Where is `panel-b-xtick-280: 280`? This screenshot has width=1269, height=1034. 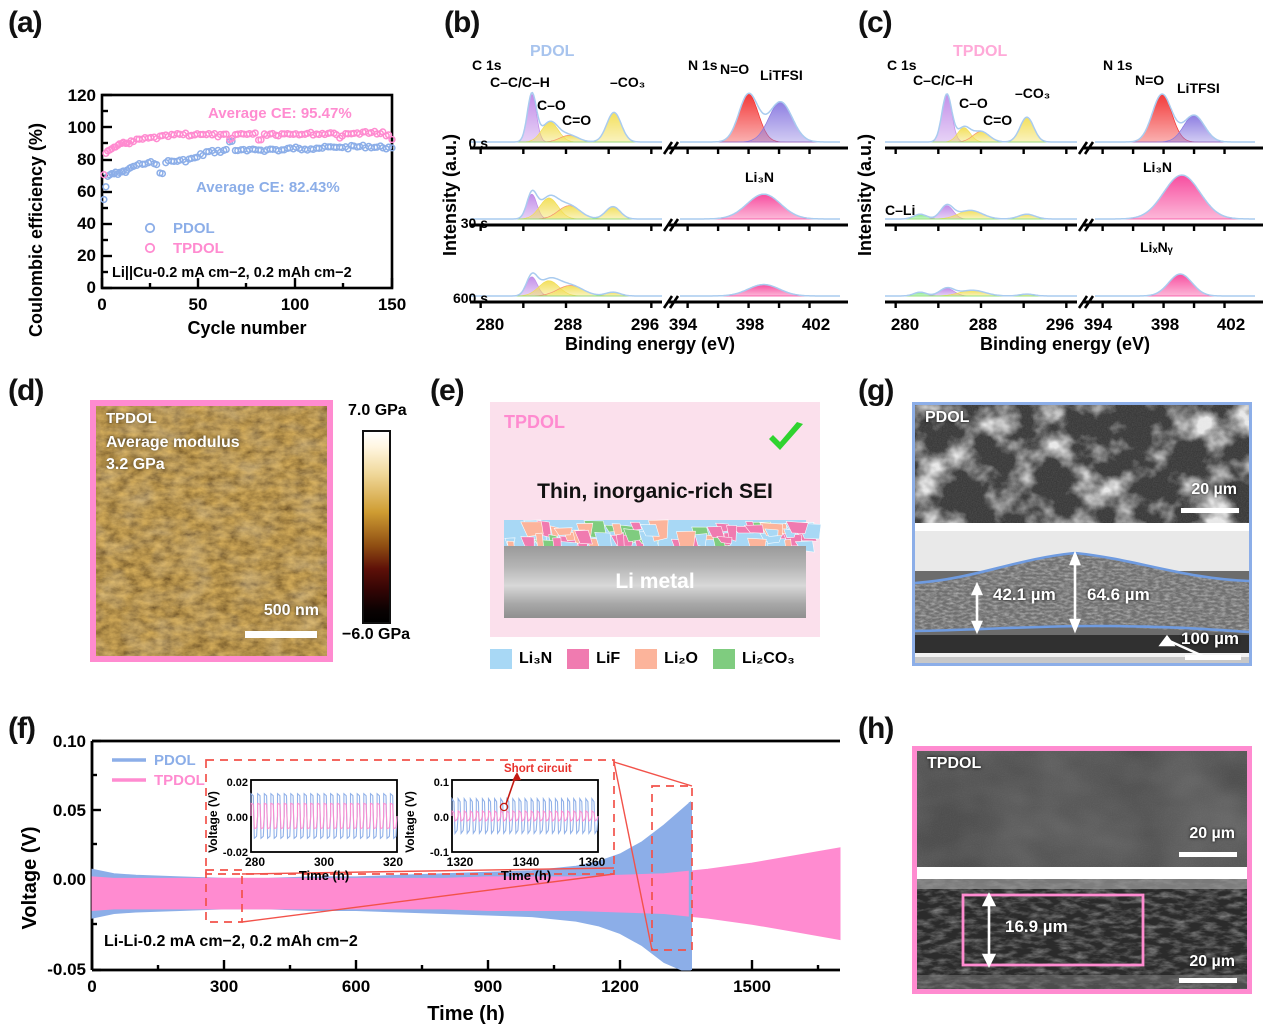
panel-b-xtick-280: 280 is located at coordinates (490, 324).